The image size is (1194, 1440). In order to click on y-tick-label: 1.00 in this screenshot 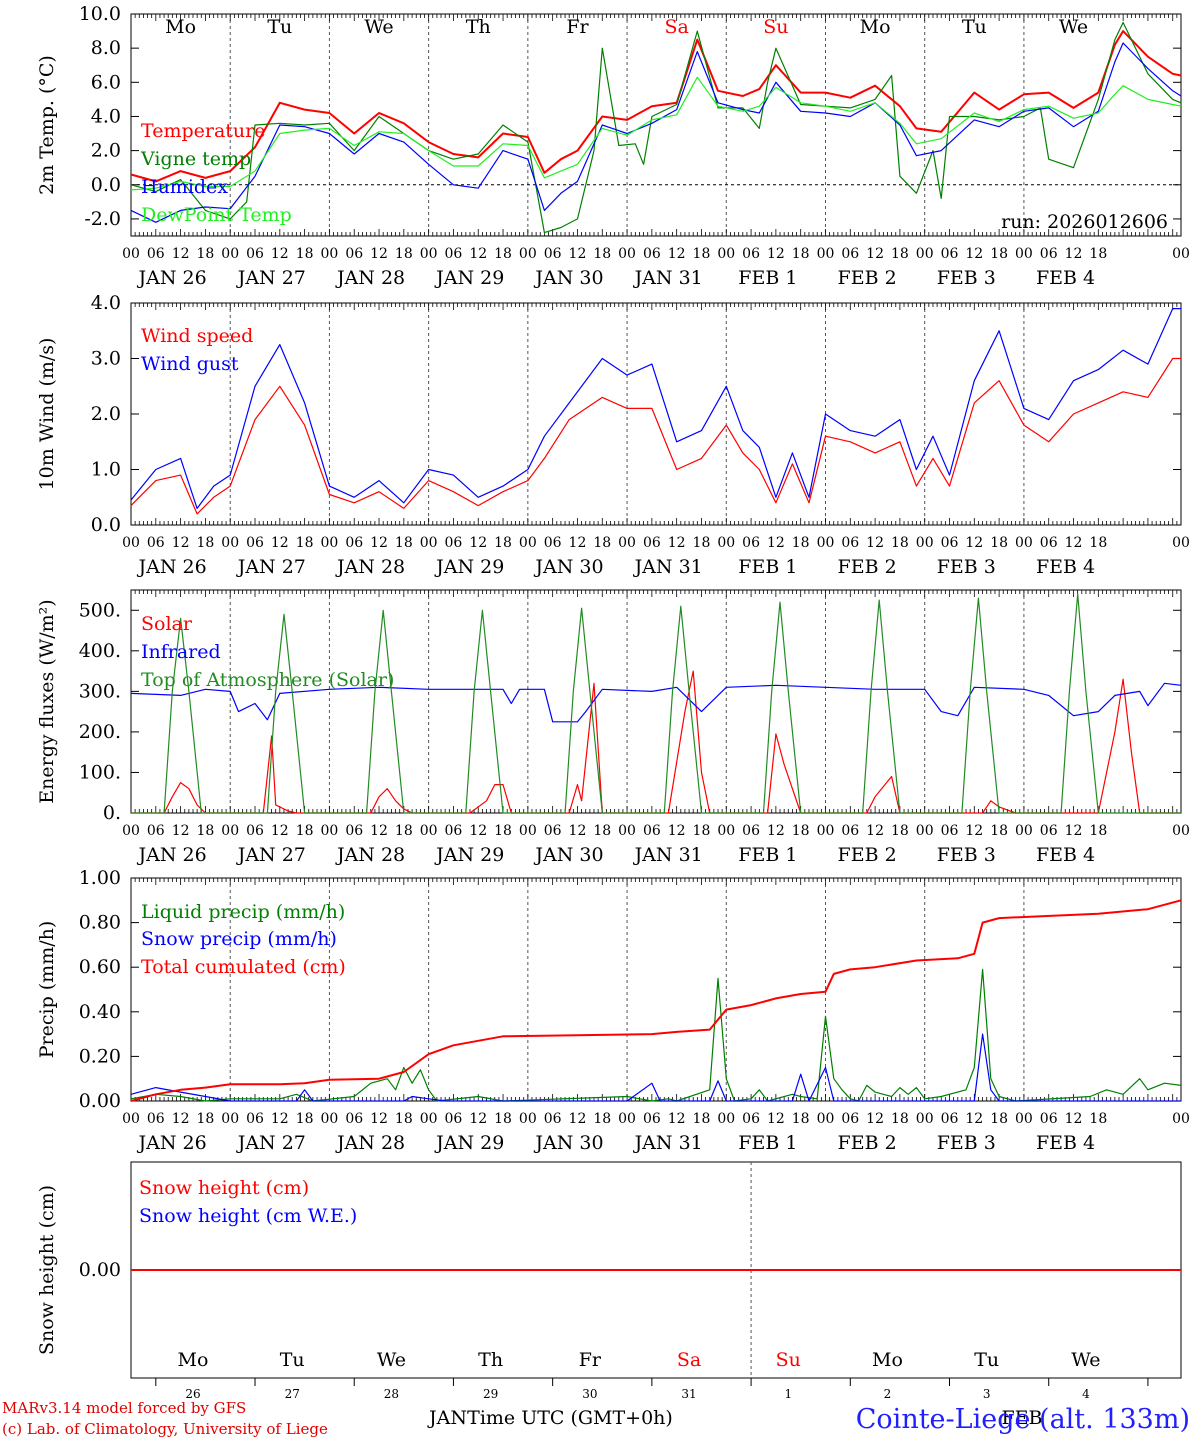, I will do `click(100, 878)`.